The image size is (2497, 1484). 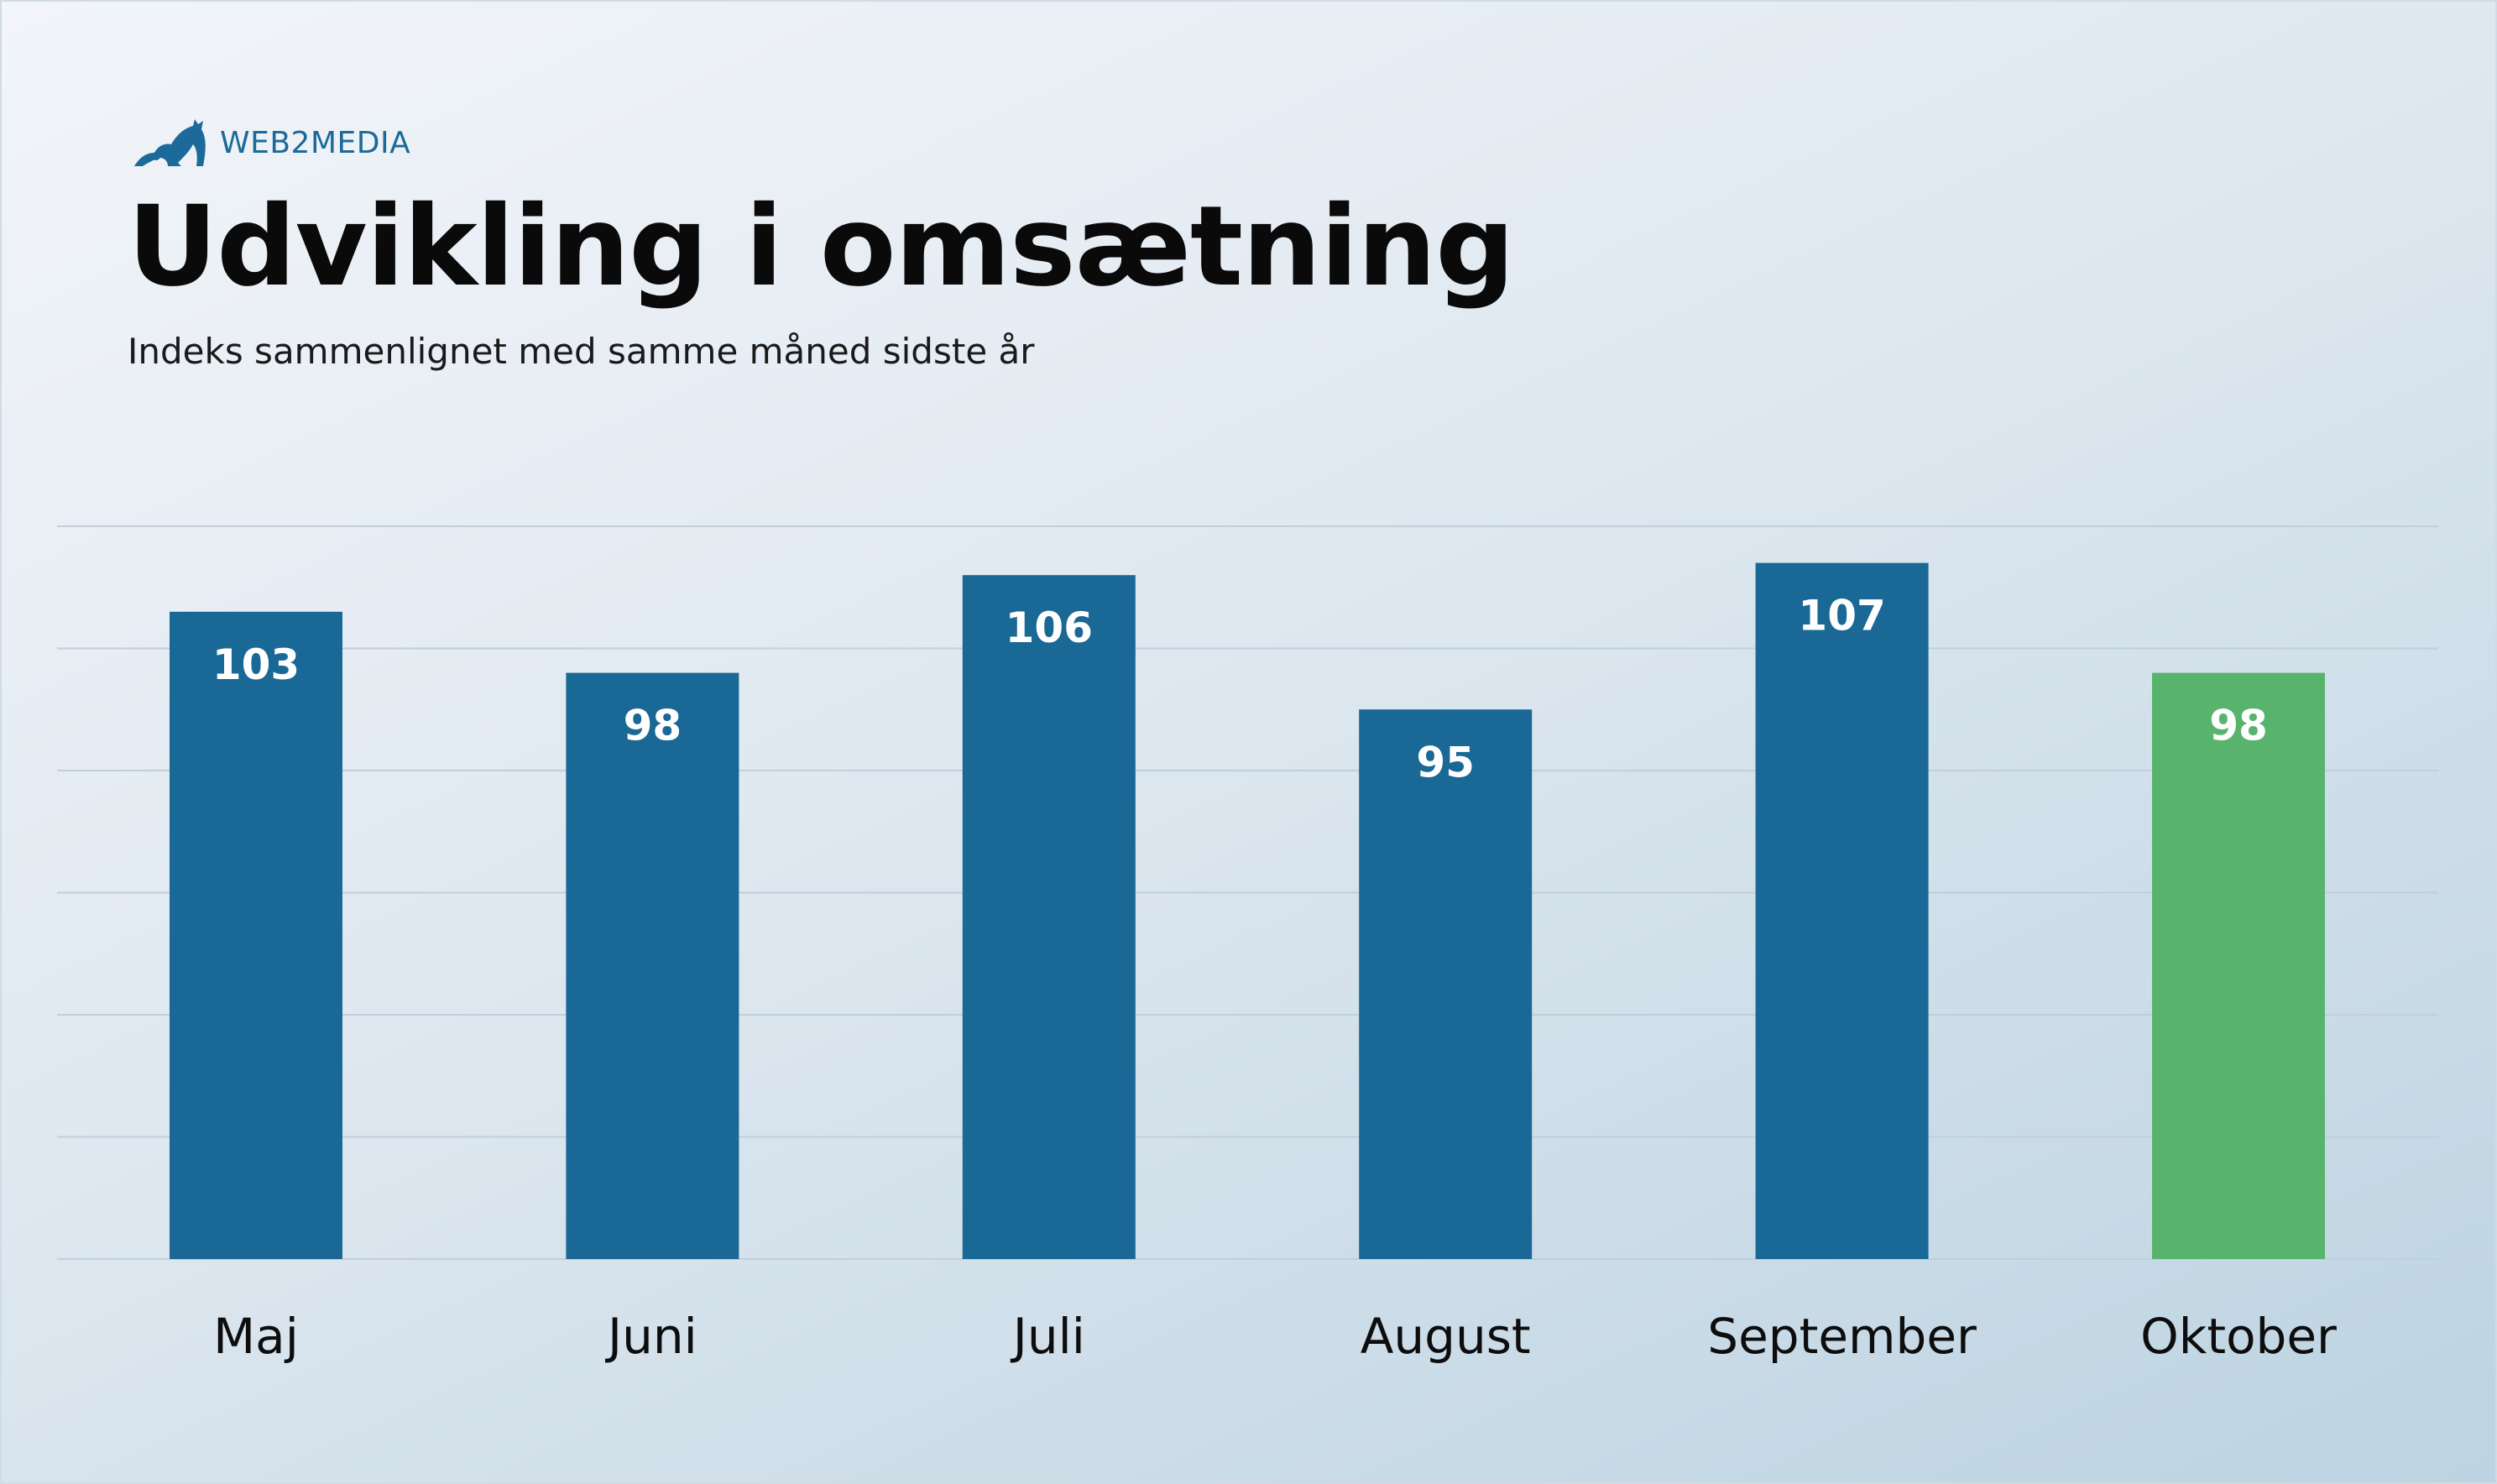 What do you see at coordinates (652, 965) in the screenshot?
I see `bar-juni` at bounding box center [652, 965].